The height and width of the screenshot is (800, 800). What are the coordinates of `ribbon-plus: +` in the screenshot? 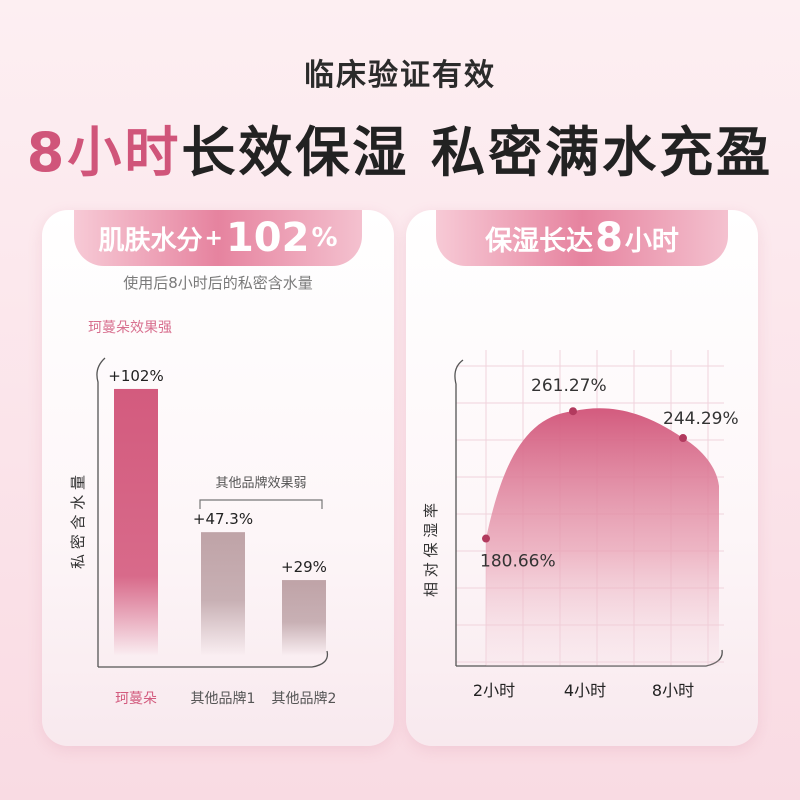 It's located at (213, 238).